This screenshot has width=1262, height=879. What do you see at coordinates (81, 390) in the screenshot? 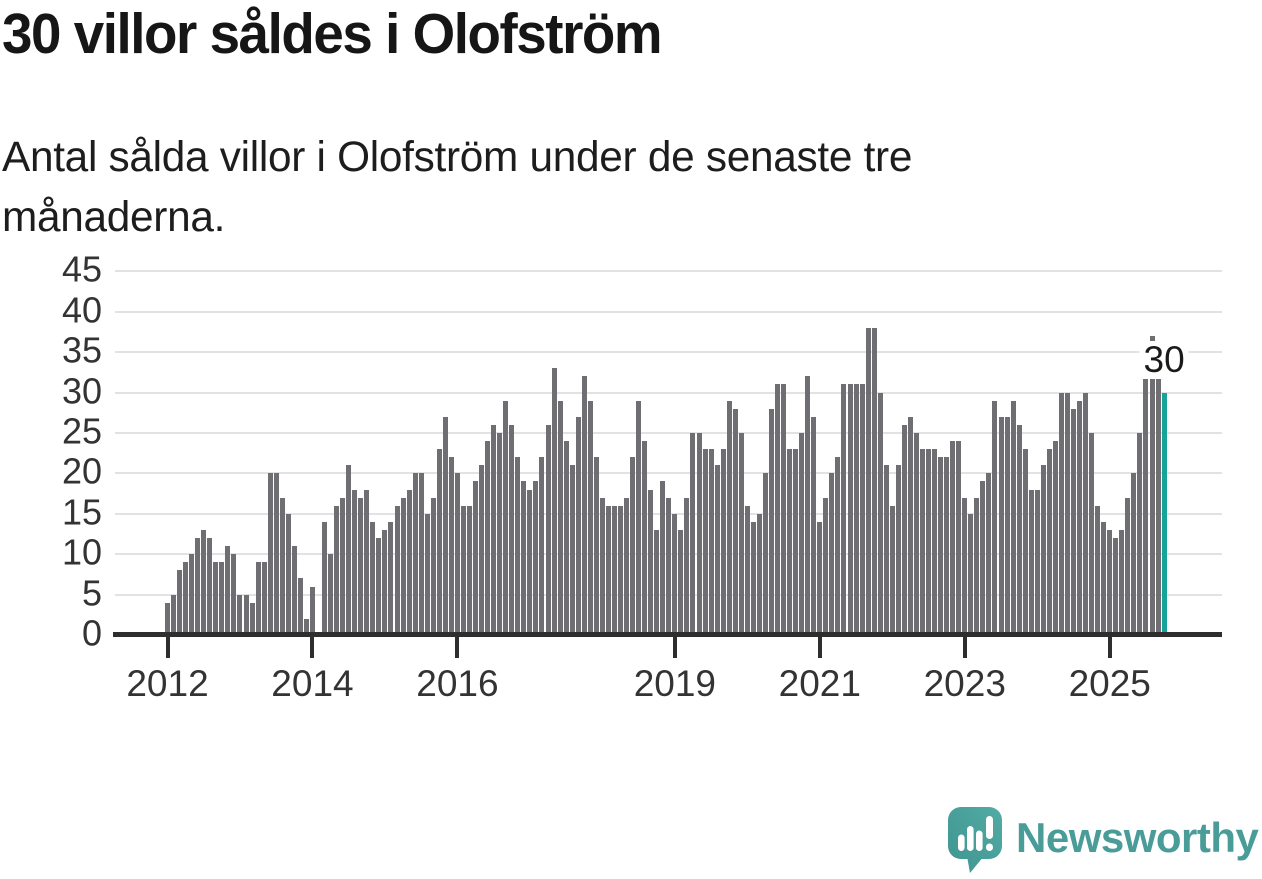
I see `y-axis-label-30: 30` at bounding box center [81, 390].